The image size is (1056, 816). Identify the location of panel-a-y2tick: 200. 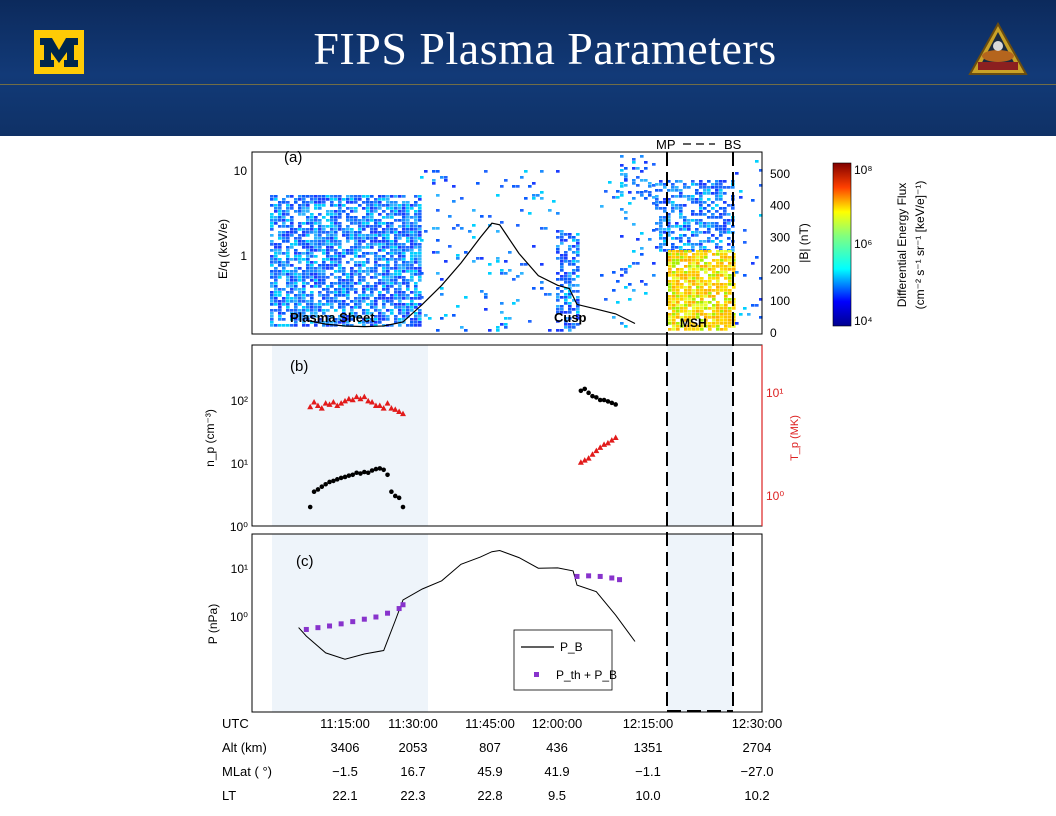
(780, 269).